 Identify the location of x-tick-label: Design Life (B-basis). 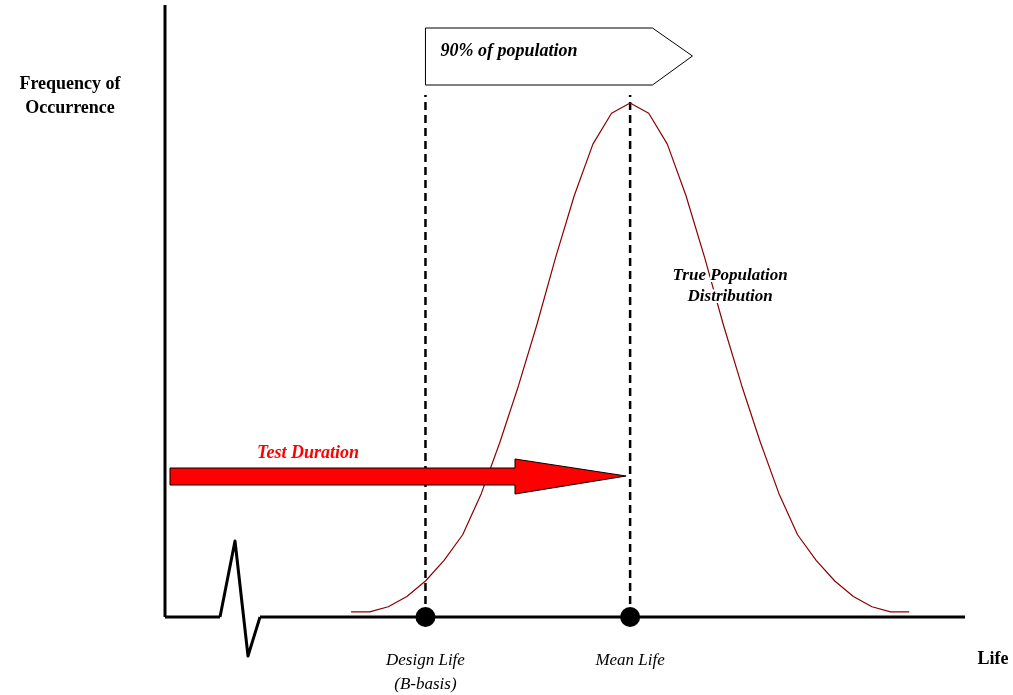
(425, 671).